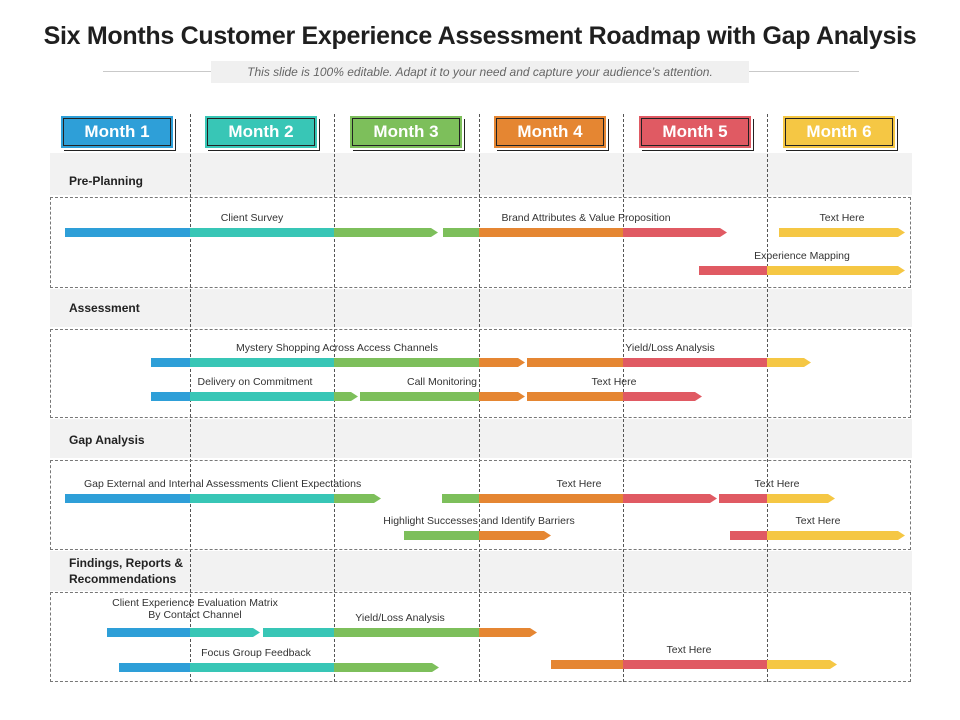 The image size is (960, 720). Describe the element at coordinates (675, 232) in the screenshot. I see `bar-brand-attributes-m5` at that location.